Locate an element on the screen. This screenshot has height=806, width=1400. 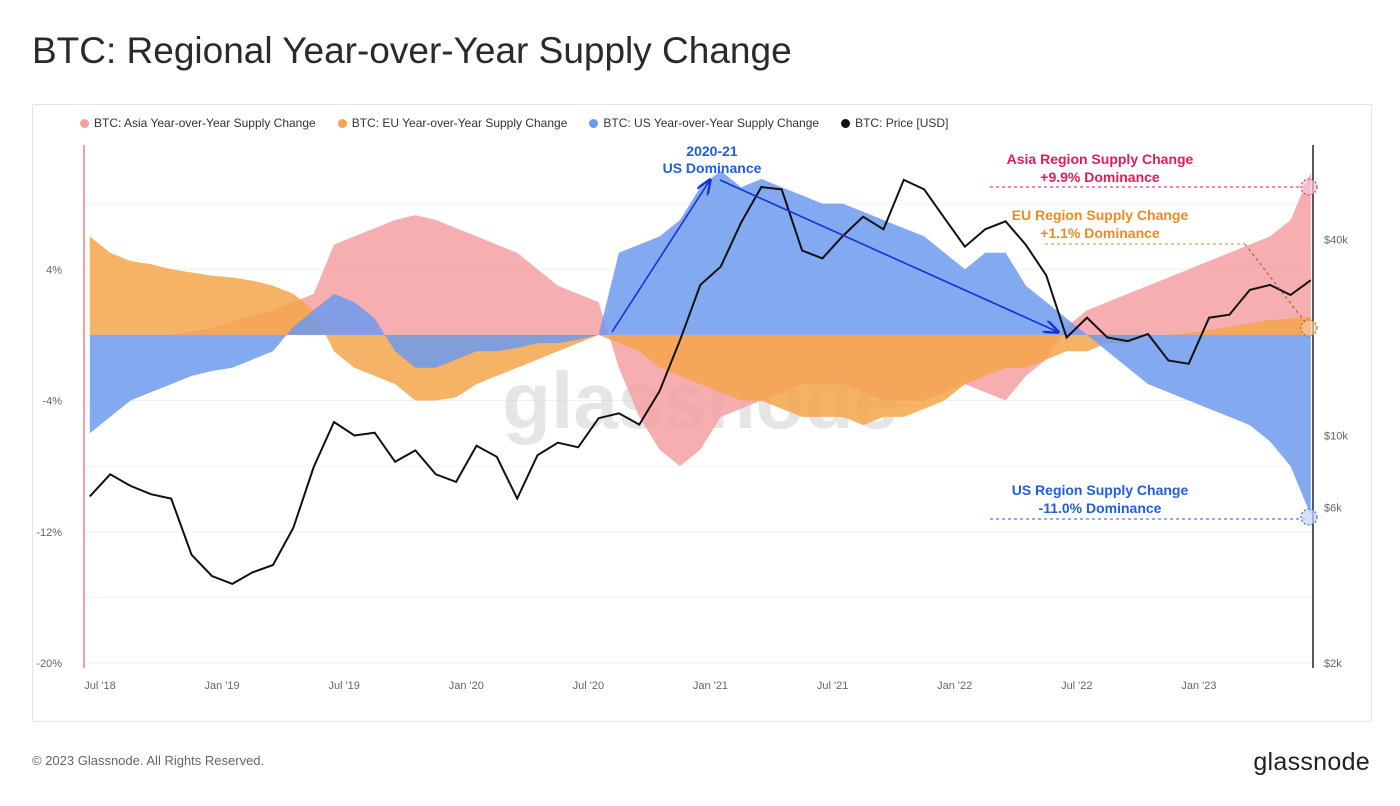
annotation-eu-title: EU Region Supply Change is located at coordinates (1100, 215).